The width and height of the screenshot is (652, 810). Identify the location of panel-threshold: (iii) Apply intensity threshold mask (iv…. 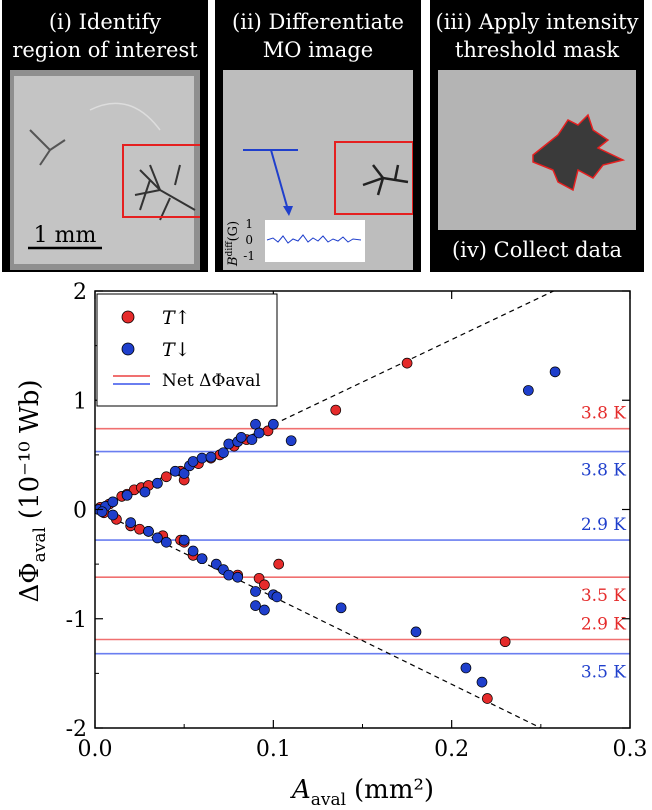
(537, 136).